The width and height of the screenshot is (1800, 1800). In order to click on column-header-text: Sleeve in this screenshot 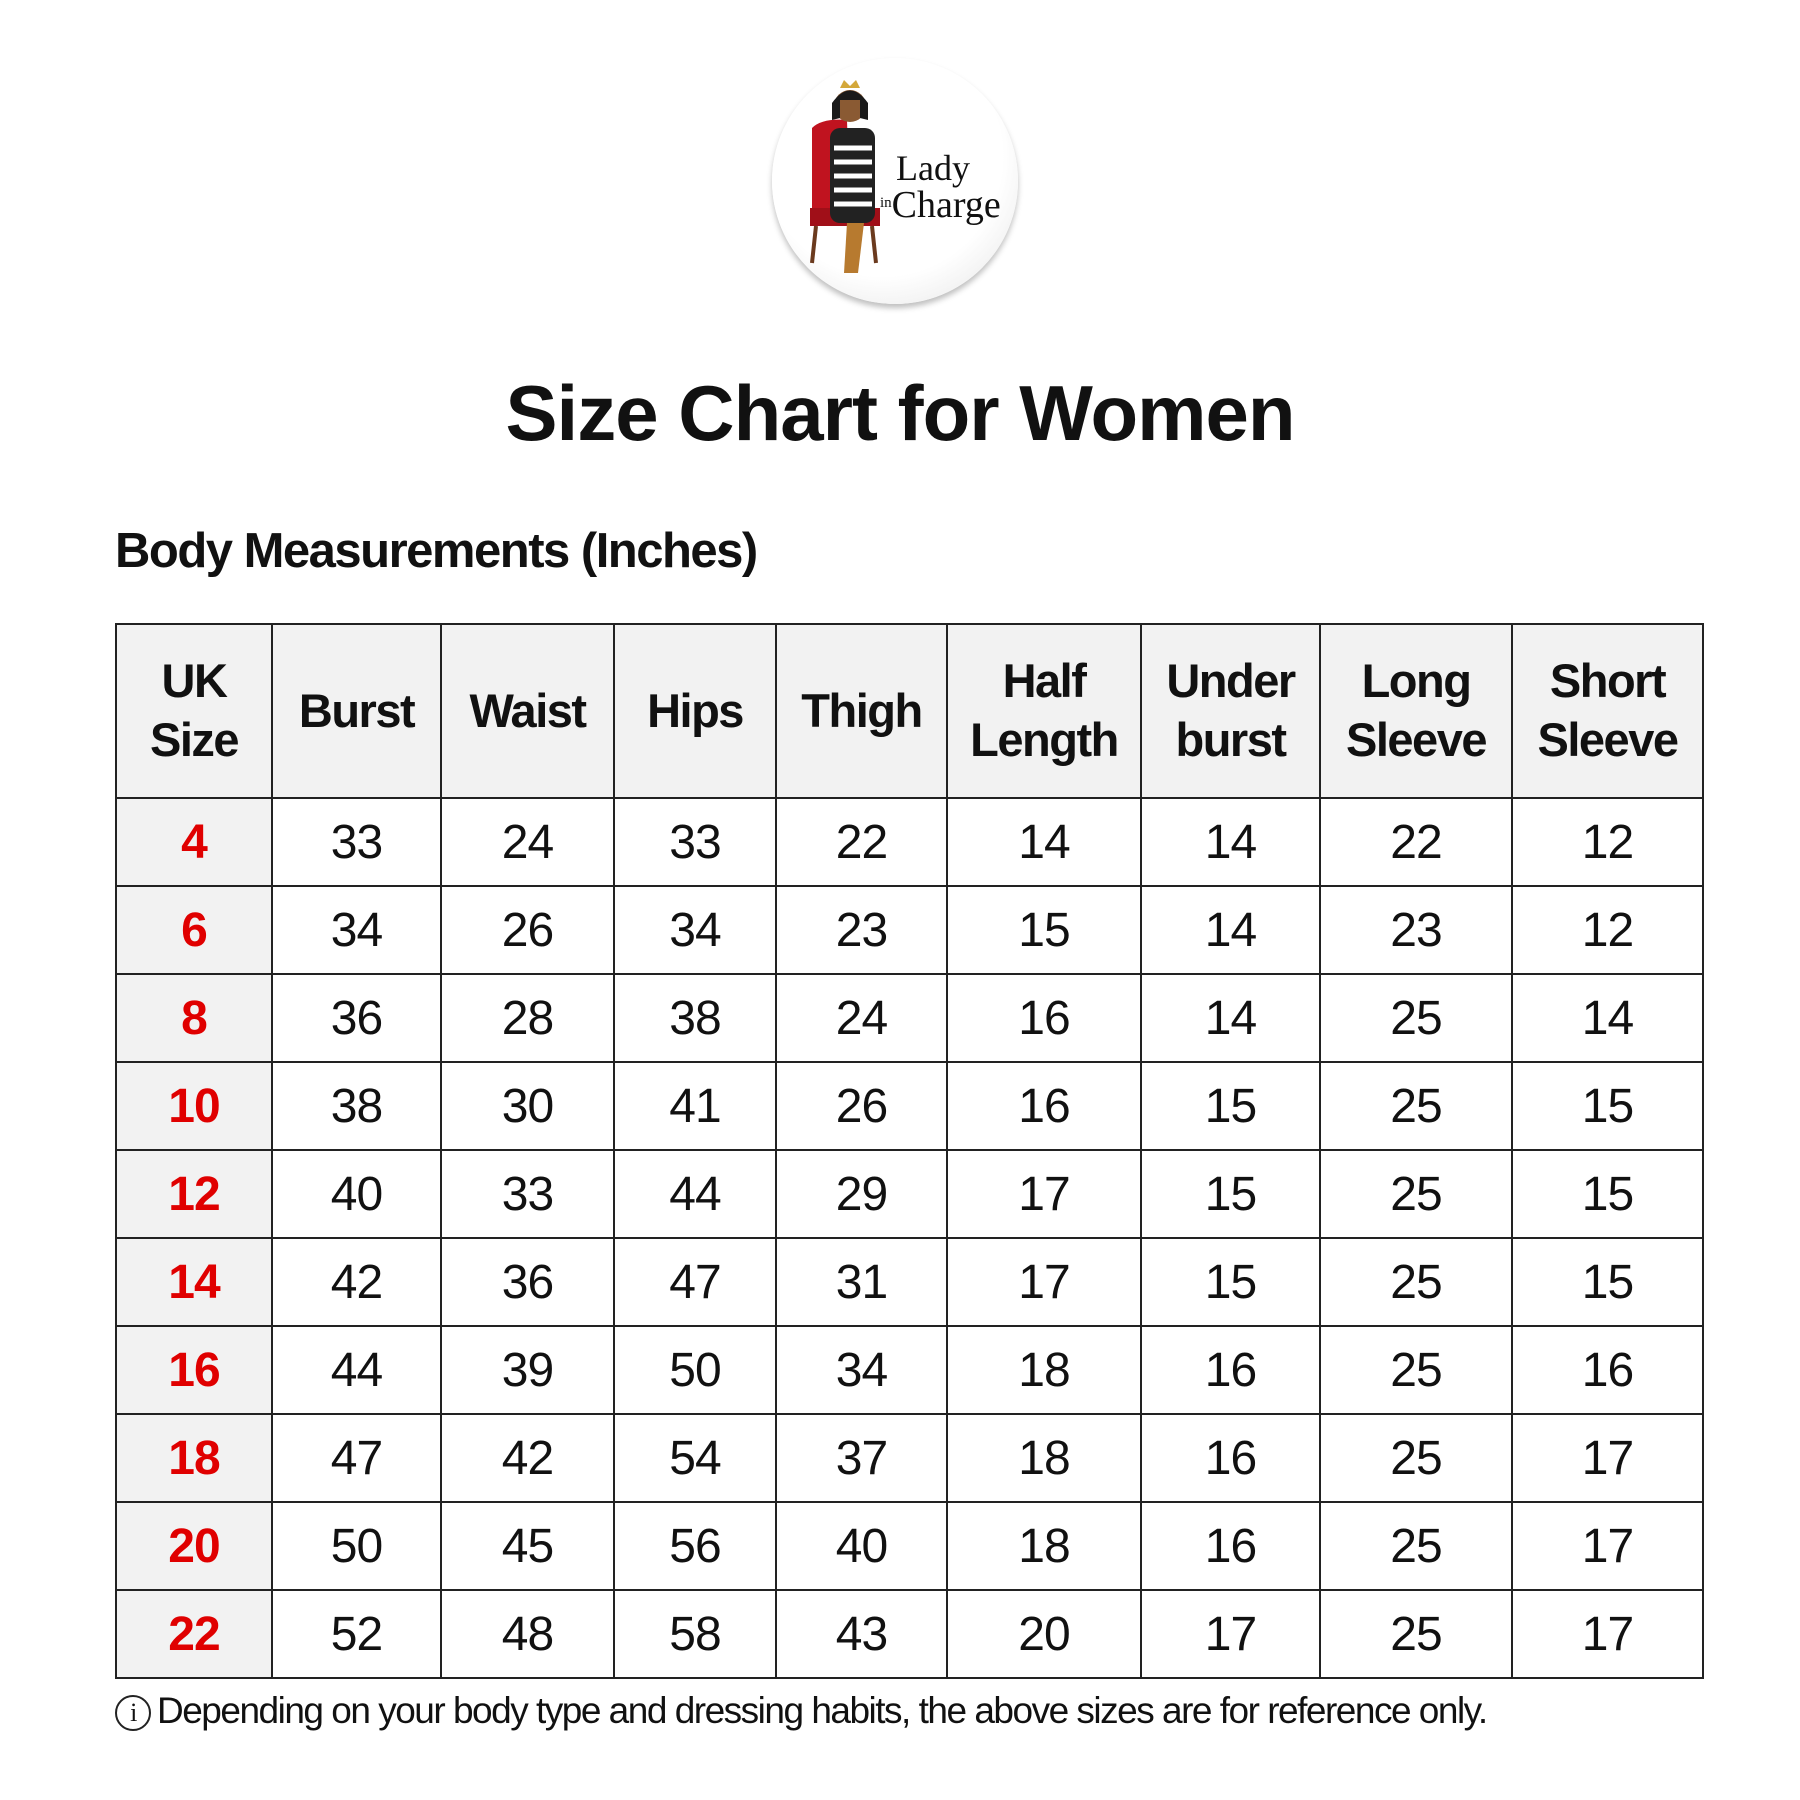, I will do `click(1416, 739)`.